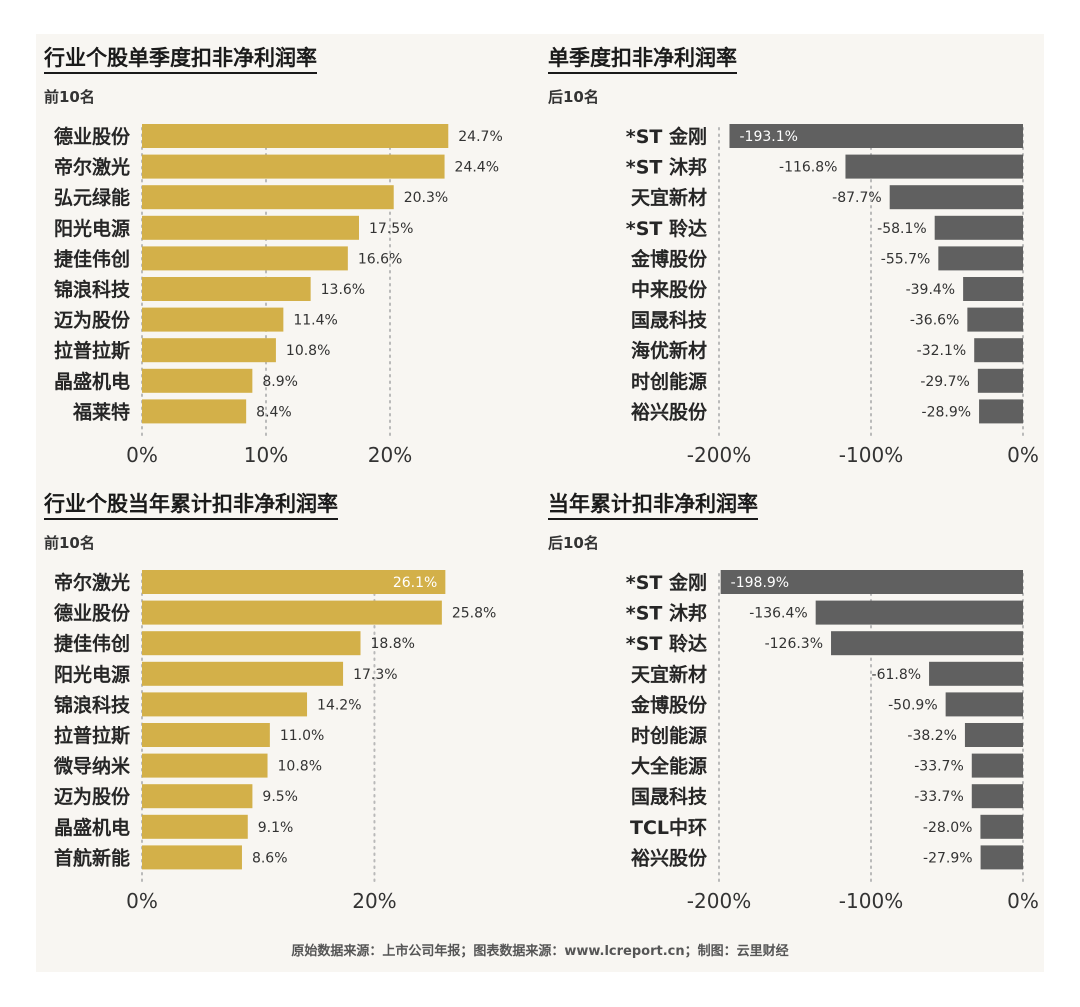 The width and height of the screenshot is (1080, 1007). Describe the element at coordinates (669, 704) in the screenshot. I see `category-label: 金博股份` at that location.